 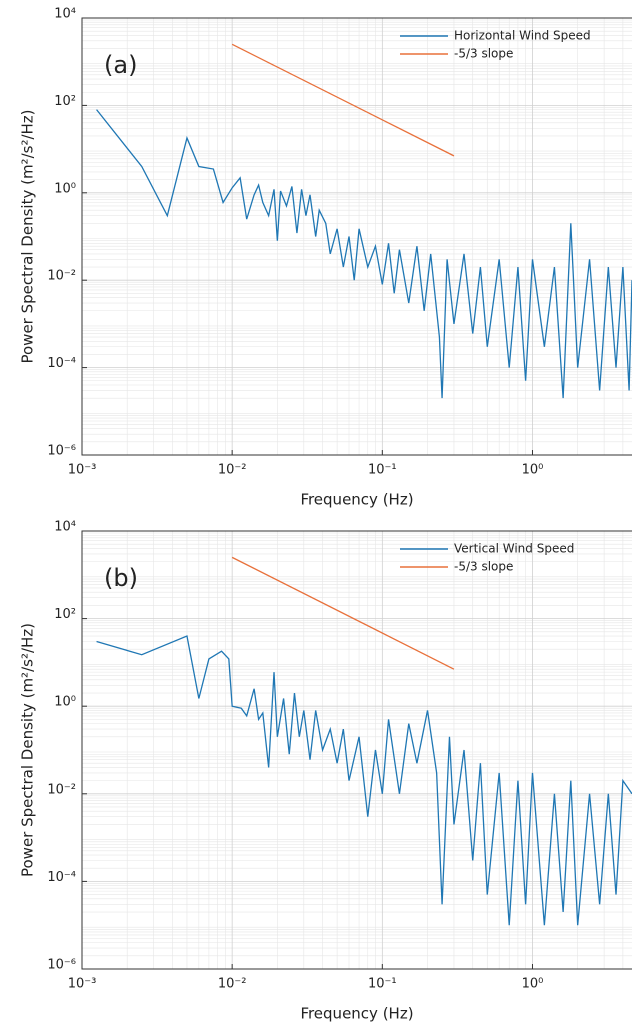 What do you see at coordinates (121, 578) in the screenshot?
I see `panel-annotation: (b)` at bounding box center [121, 578].